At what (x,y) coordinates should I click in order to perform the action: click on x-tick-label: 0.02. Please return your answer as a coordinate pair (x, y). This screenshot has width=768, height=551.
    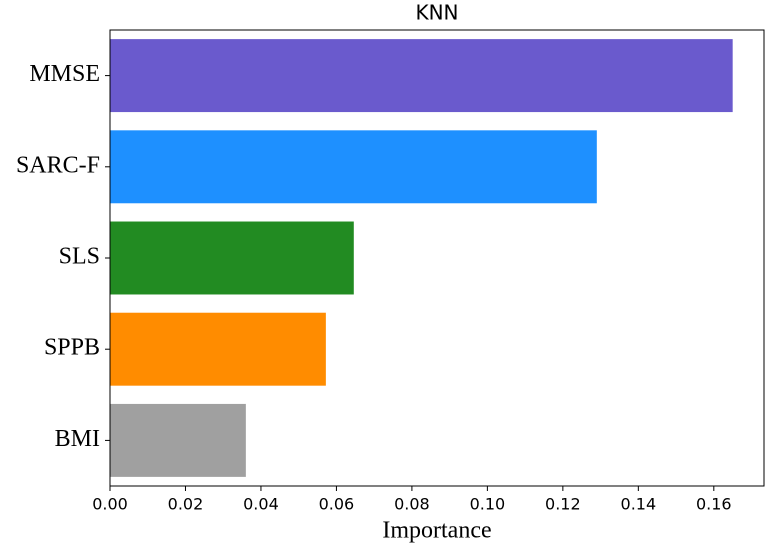
    Looking at the image, I should click on (186, 504).